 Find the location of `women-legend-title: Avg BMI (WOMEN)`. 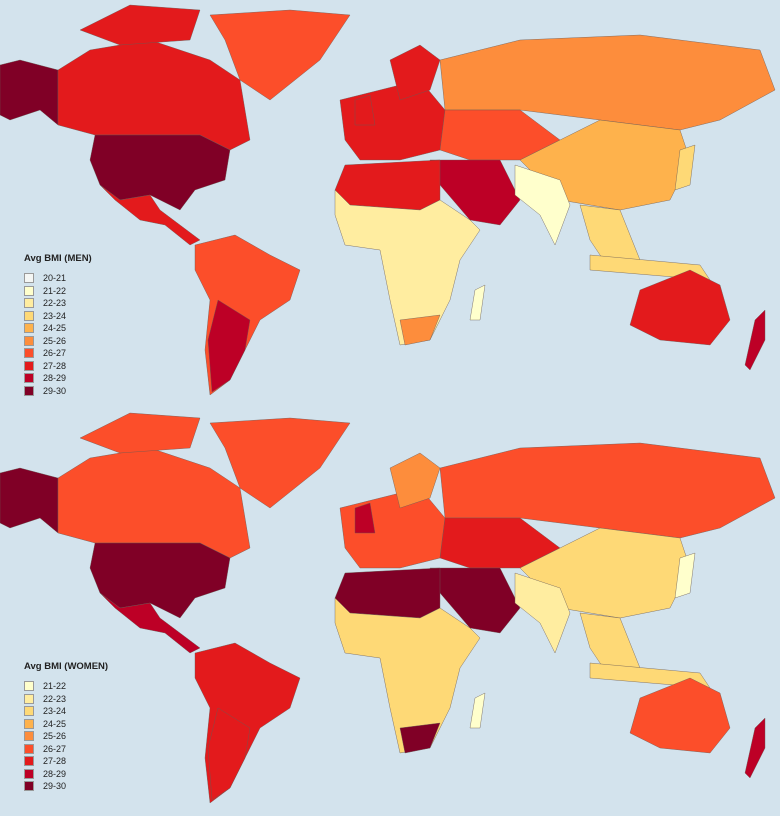

women-legend-title: Avg BMI (WOMEN) is located at coordinates (66, 666).